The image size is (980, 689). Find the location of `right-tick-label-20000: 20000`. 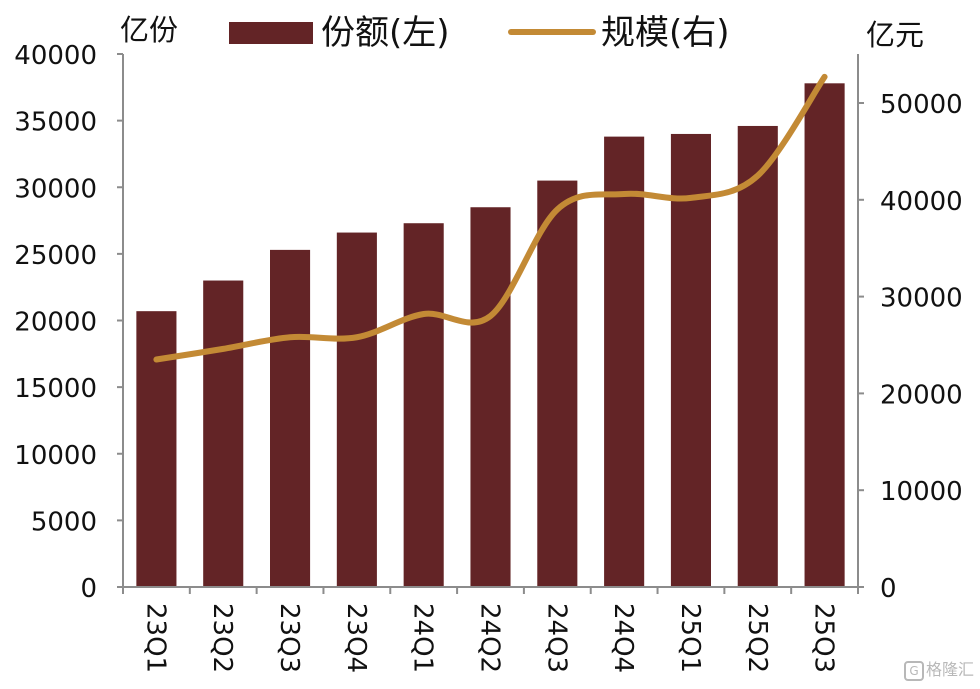

right-tick-label-20000: 20000 is located at coordinates (921, 395).